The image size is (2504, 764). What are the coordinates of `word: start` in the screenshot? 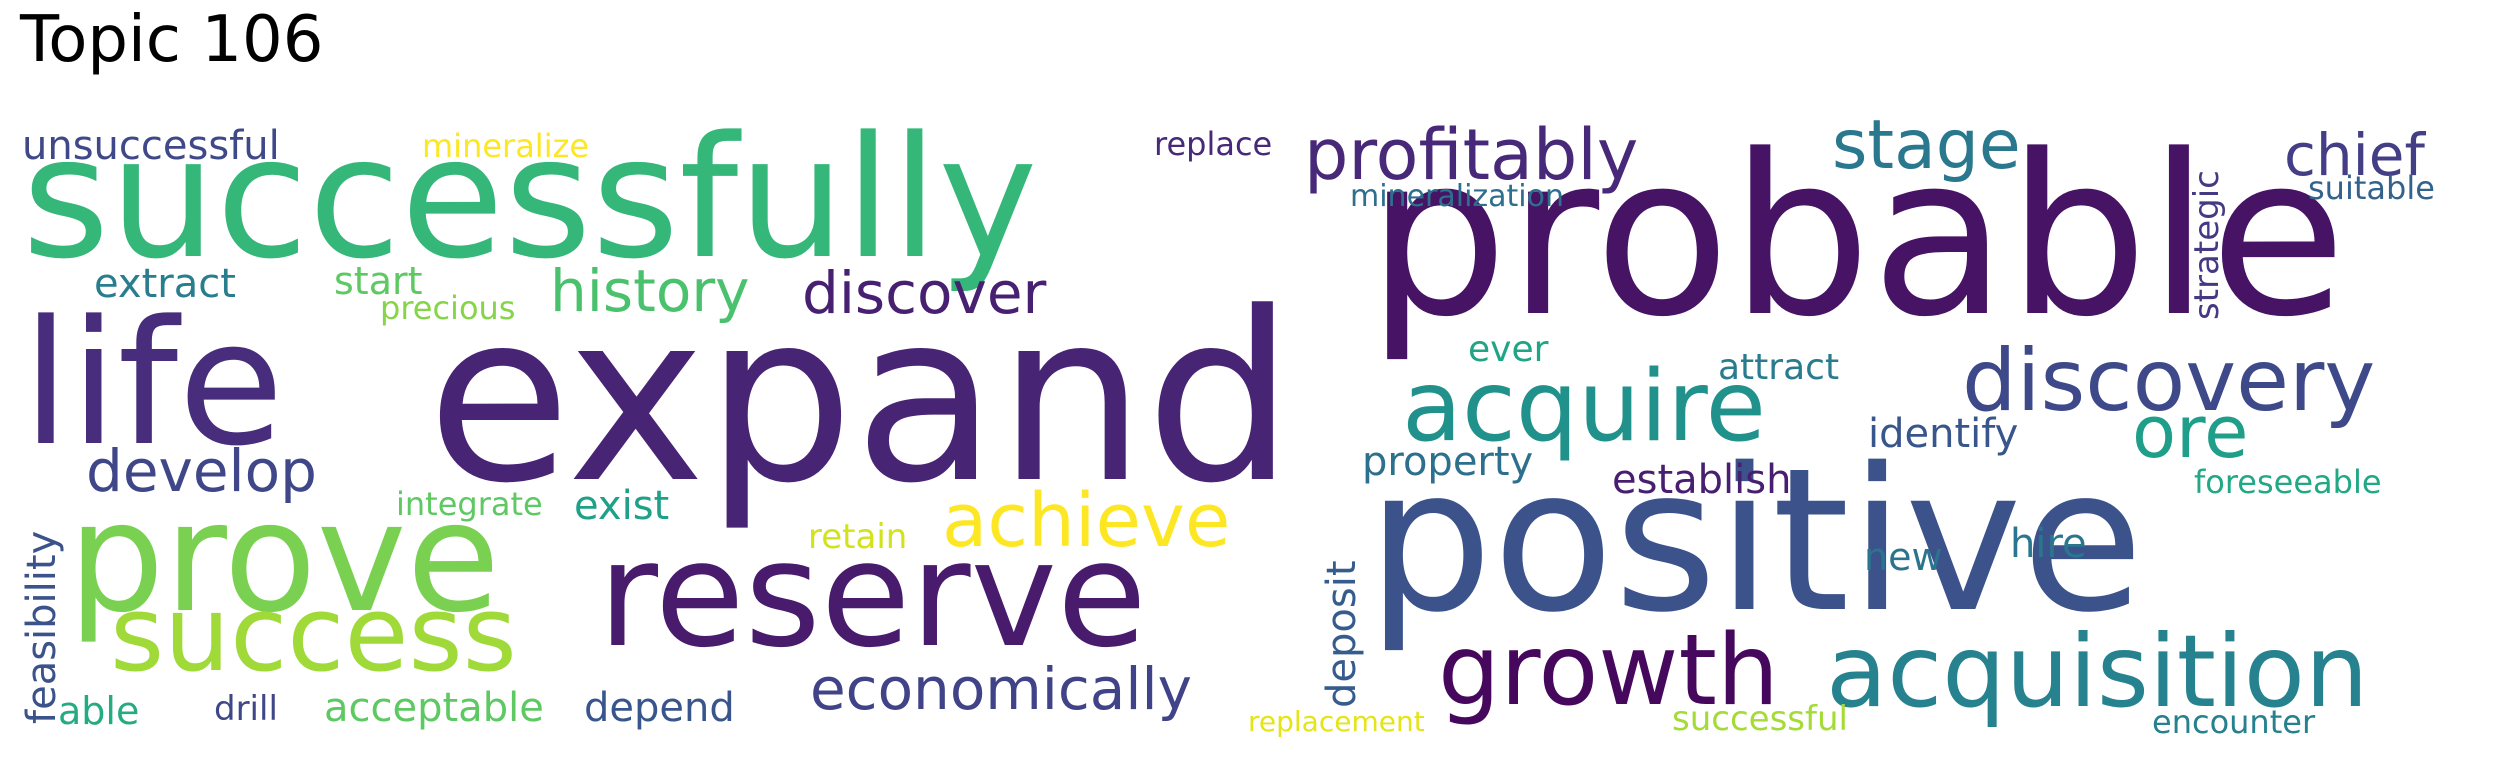 It's located at (378, 281).